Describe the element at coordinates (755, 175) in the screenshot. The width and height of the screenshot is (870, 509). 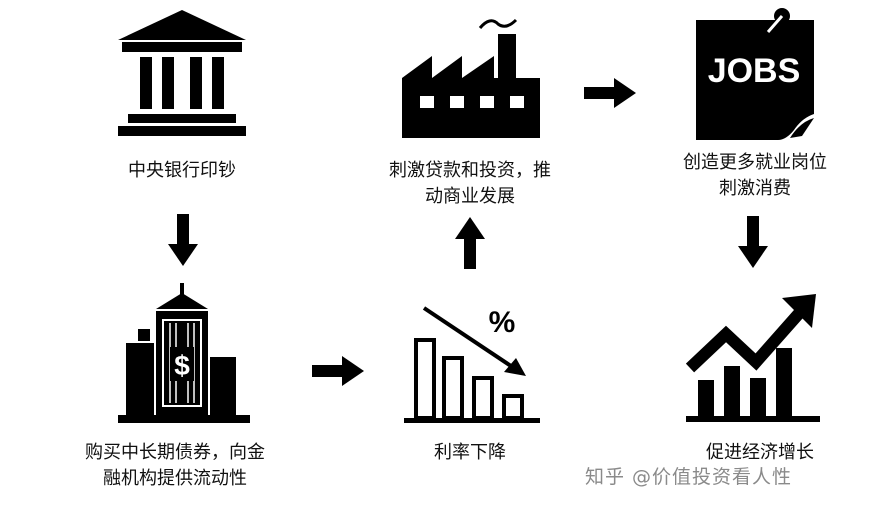
I see `node-label: 创造更多就业岗位 刺激消费` at that location.